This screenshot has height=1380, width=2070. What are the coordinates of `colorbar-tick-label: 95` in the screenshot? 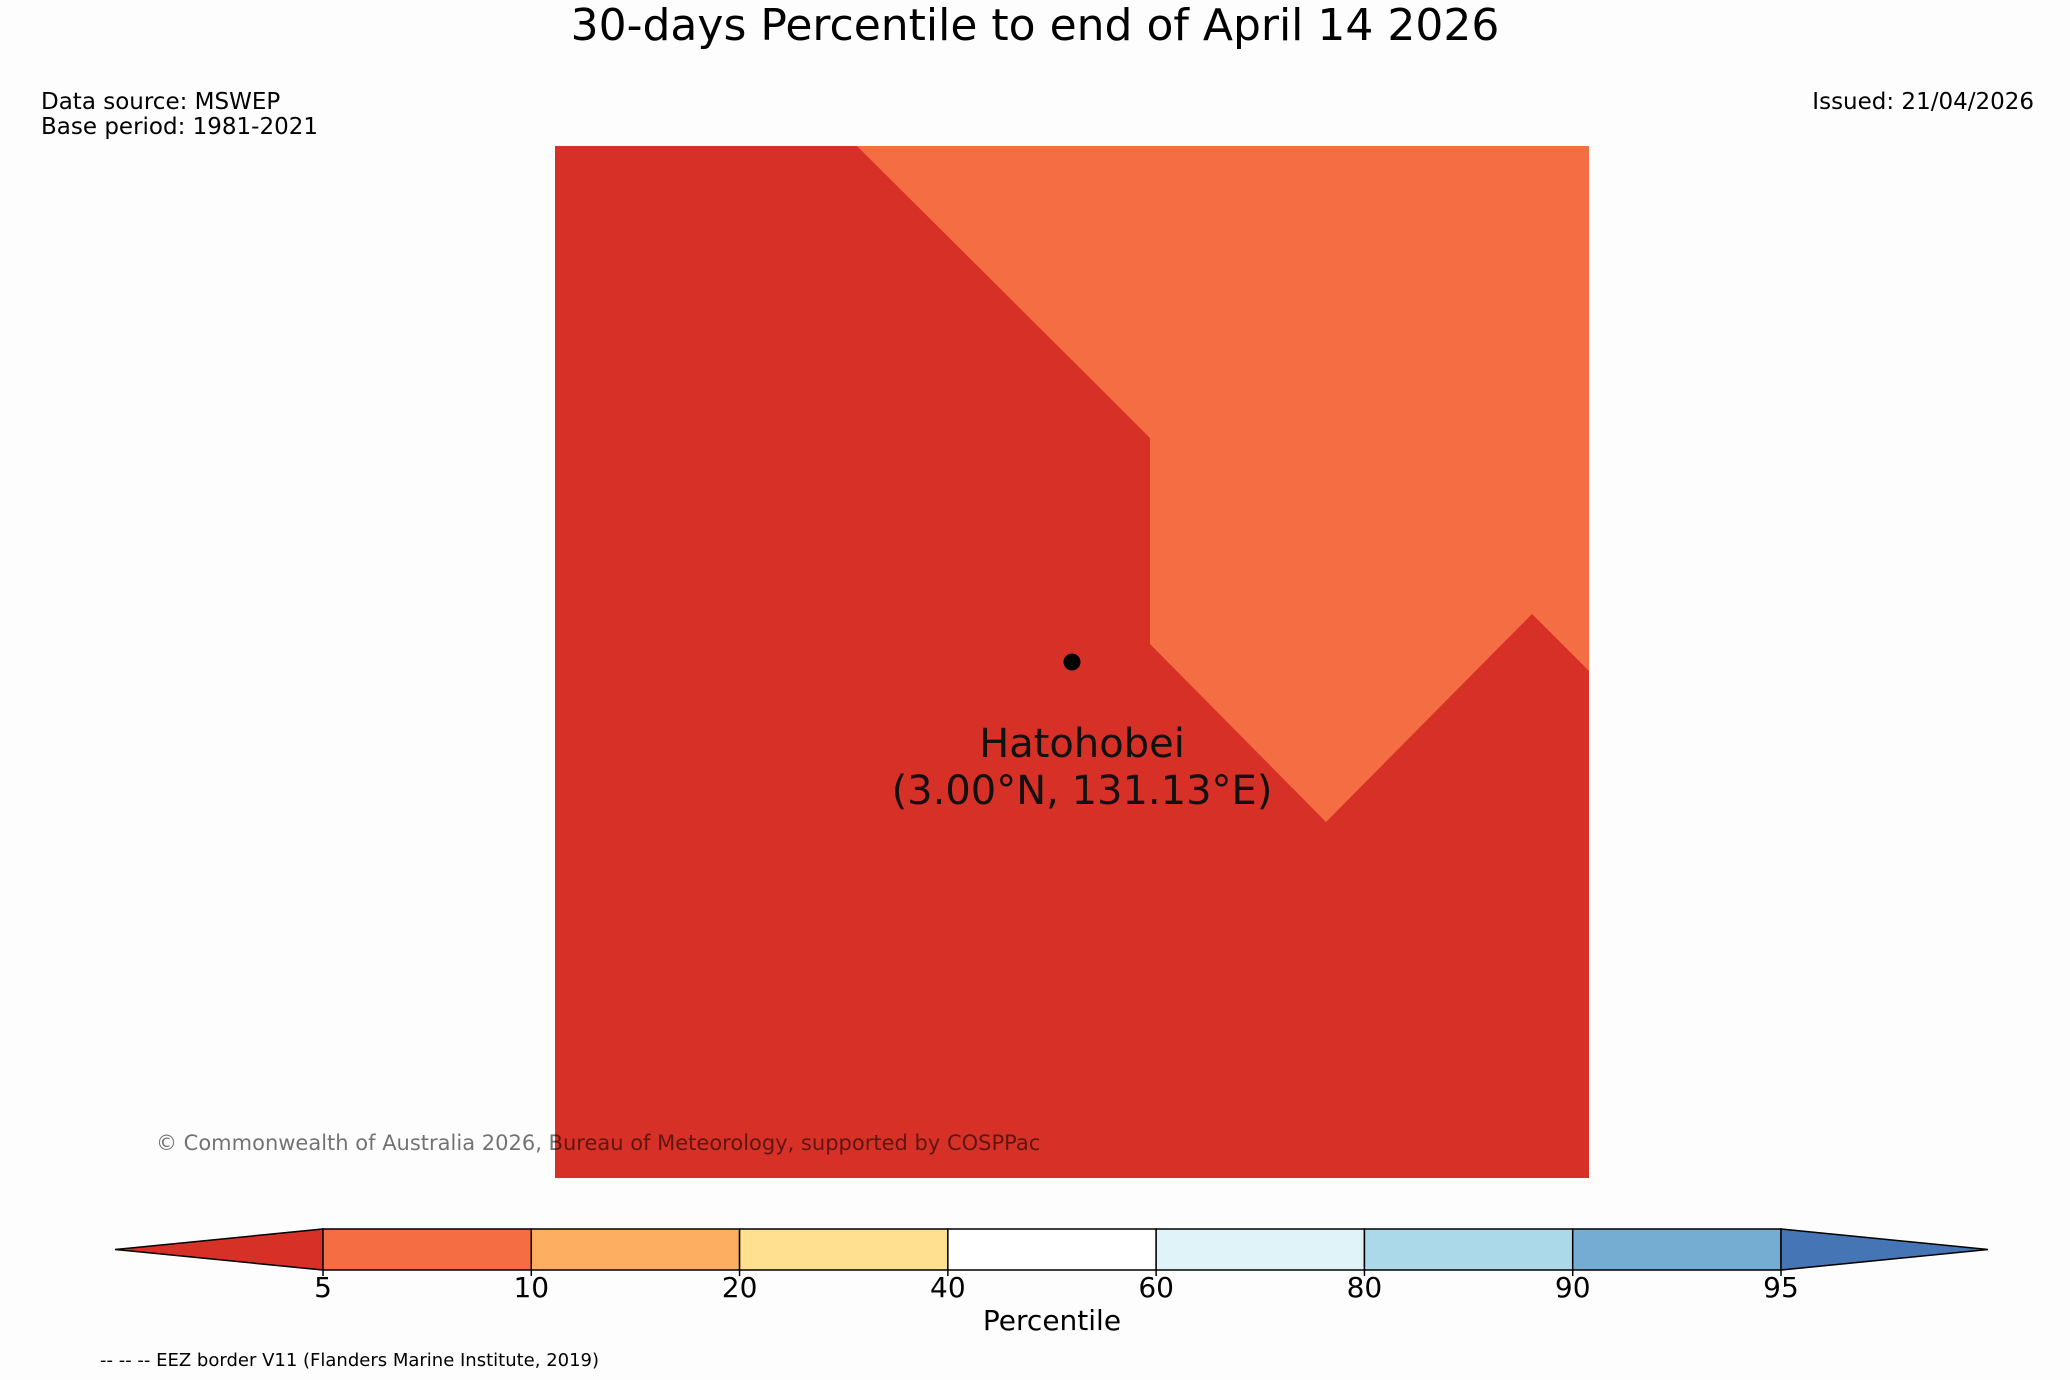 It's located at (1781, 1287).